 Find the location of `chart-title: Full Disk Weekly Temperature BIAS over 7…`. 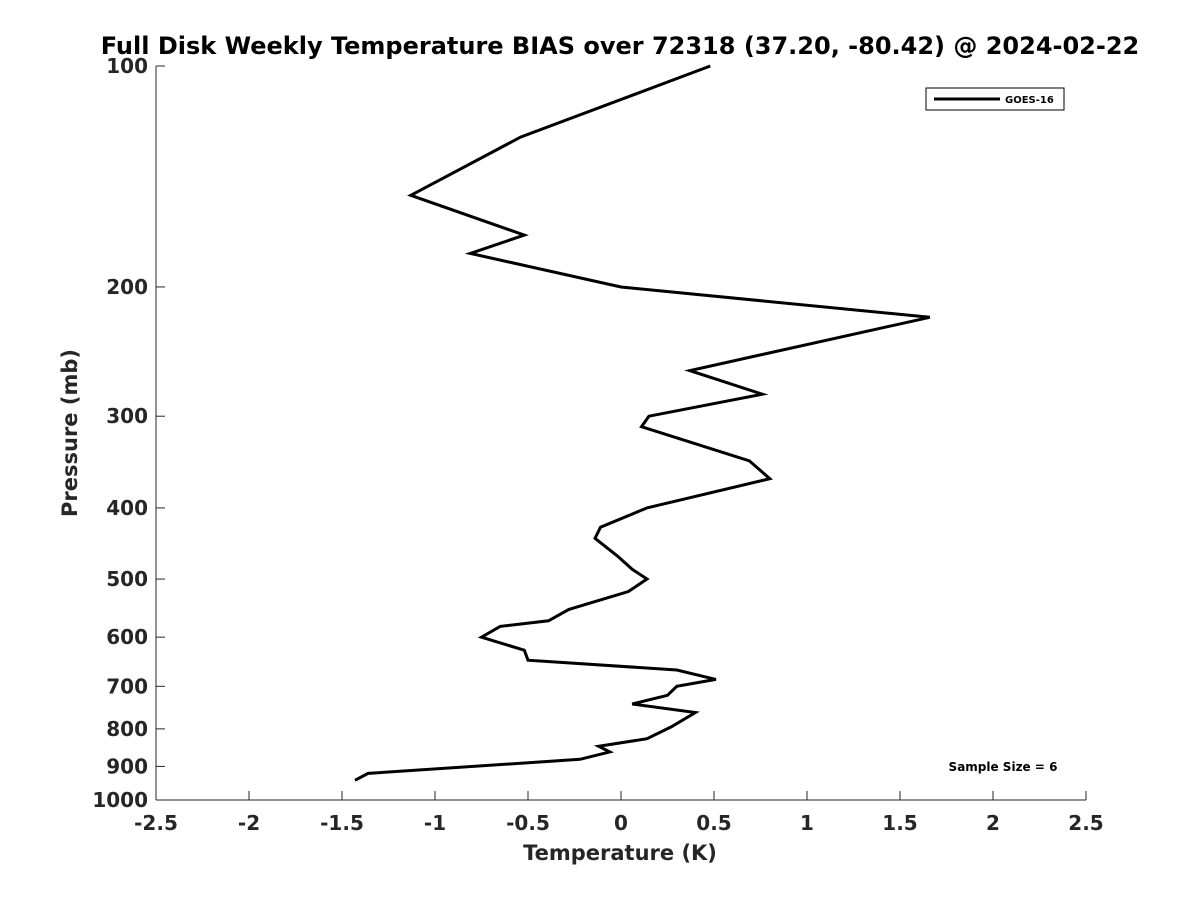

chart-title: Full Disk Weekly Temperature BIAS over 7… is located at coordinates (620, 46).